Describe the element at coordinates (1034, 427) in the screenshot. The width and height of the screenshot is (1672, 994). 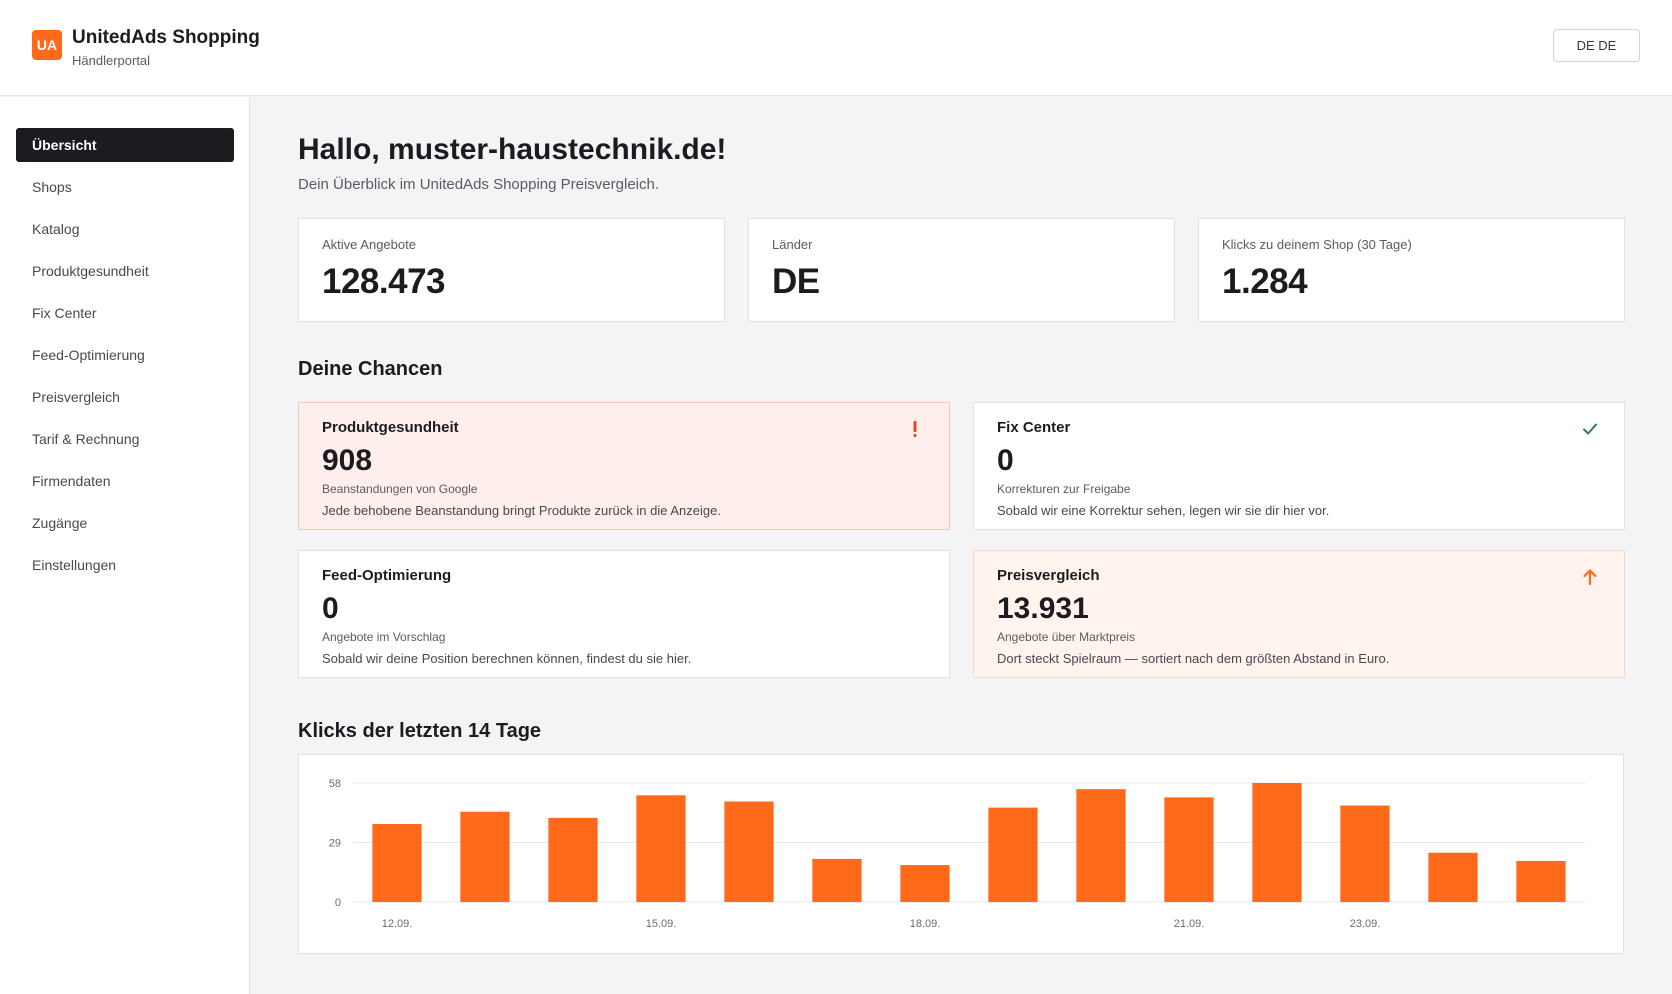
I see `chance-title: Fix Center` at that location.